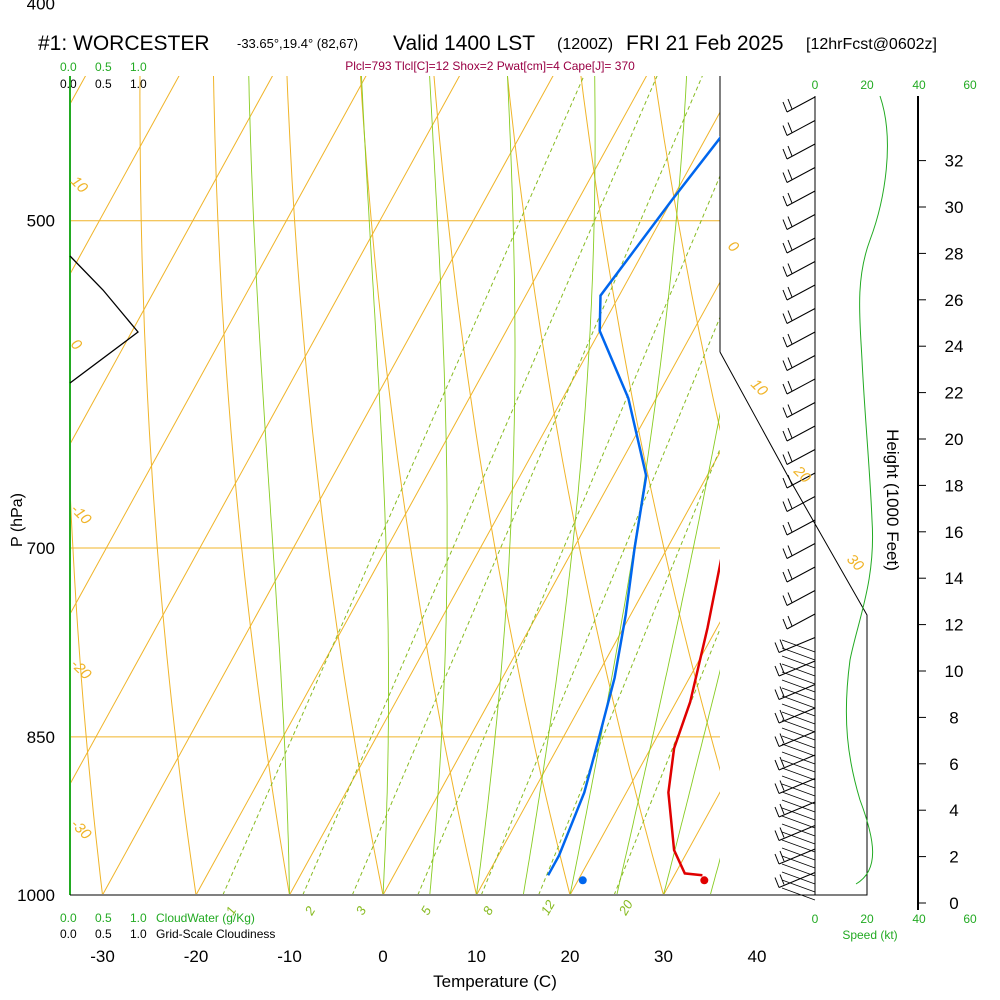 The height and width of the screenshot is (1000, 1000). Describe the element at coordinates (866, 490) in the screenshot. I see `wind-speed-profile` at that location.